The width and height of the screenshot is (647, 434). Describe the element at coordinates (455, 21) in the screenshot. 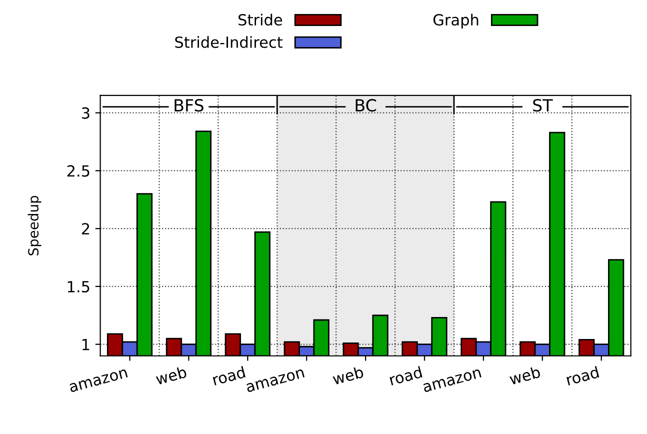

I see `legend-label: Graph` at that location.